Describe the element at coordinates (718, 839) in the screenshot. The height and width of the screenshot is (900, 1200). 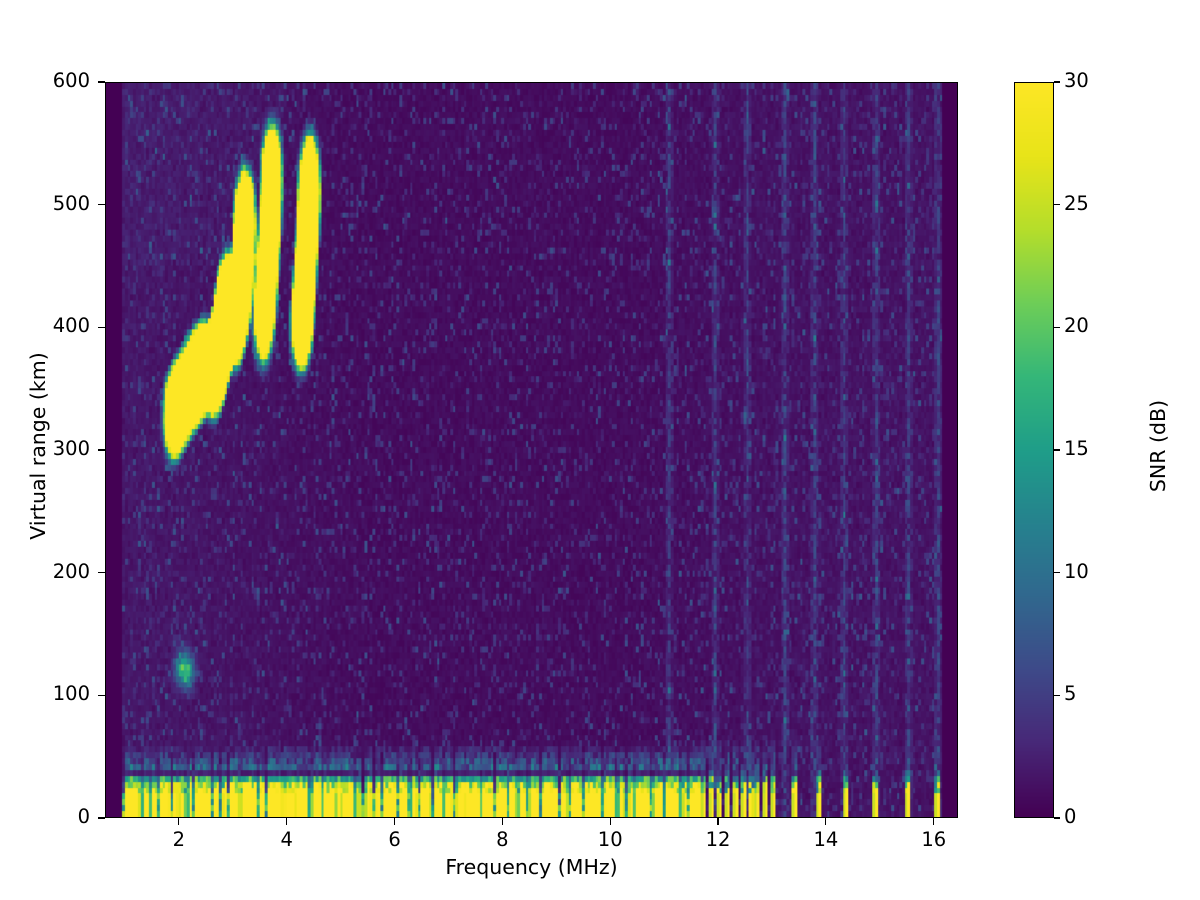
I see `x-tick-label-12: 12` at that location.